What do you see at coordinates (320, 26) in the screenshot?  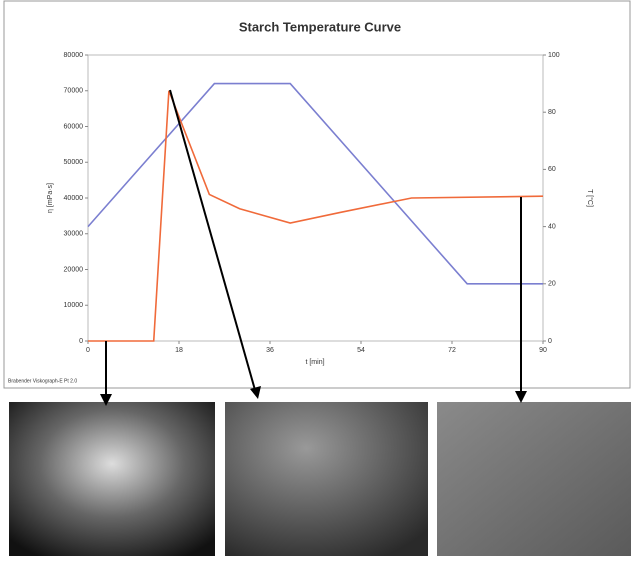 I see `chart-title: Starch Temperature Curve` at bounding box center [320, 26].